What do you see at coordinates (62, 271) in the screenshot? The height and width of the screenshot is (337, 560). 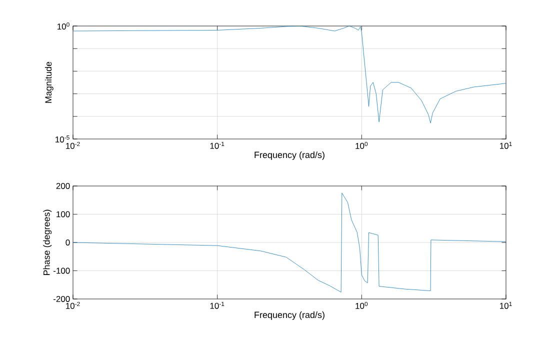 I see `y-tick-label: -100` at bounding box center [62, 271].